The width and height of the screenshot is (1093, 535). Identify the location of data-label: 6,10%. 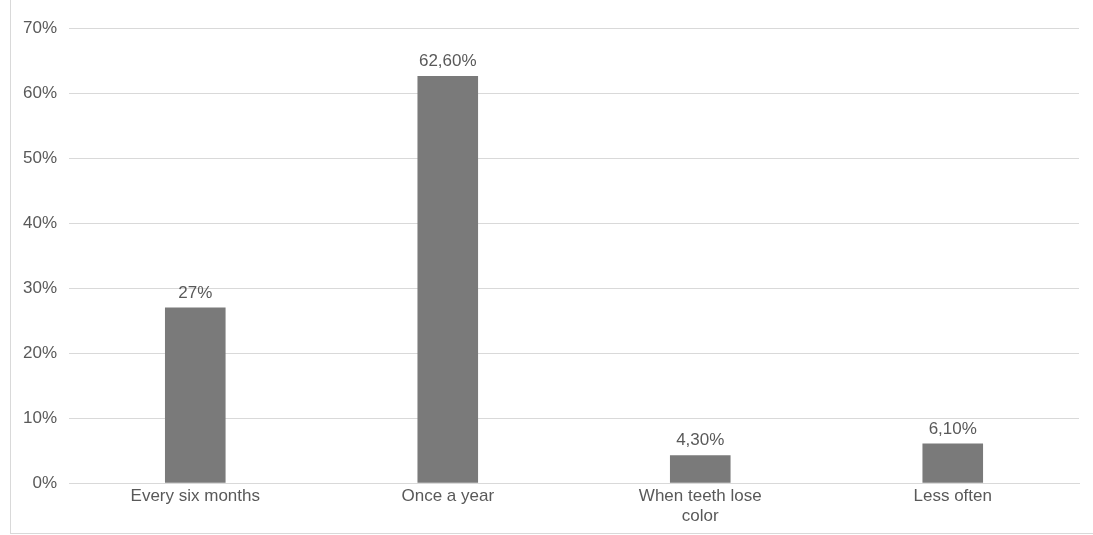
(952, 428).